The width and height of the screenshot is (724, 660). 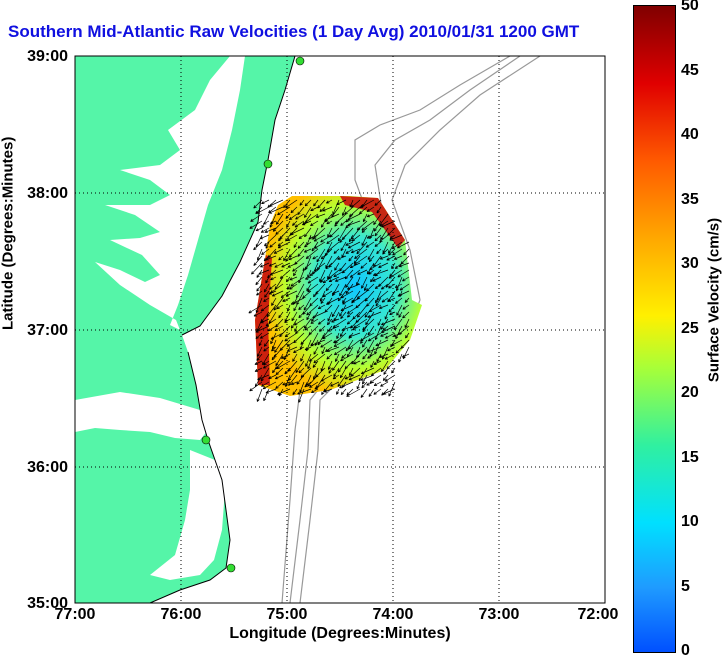 I want to click on colorbar-tick: 50, so click(x=690, y=7).